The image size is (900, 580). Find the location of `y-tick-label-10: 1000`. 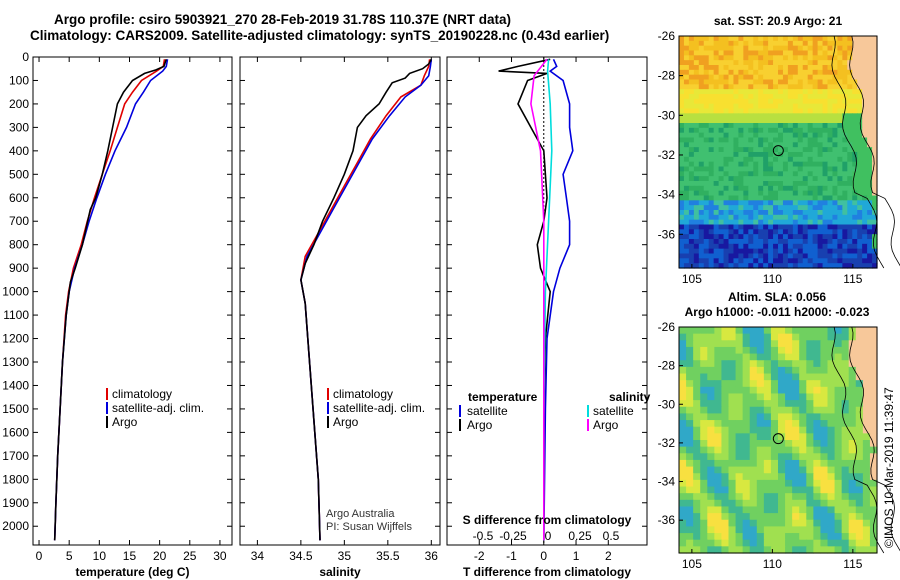

y-tick-label-10: 1000 is located at coordinates (15, 292).